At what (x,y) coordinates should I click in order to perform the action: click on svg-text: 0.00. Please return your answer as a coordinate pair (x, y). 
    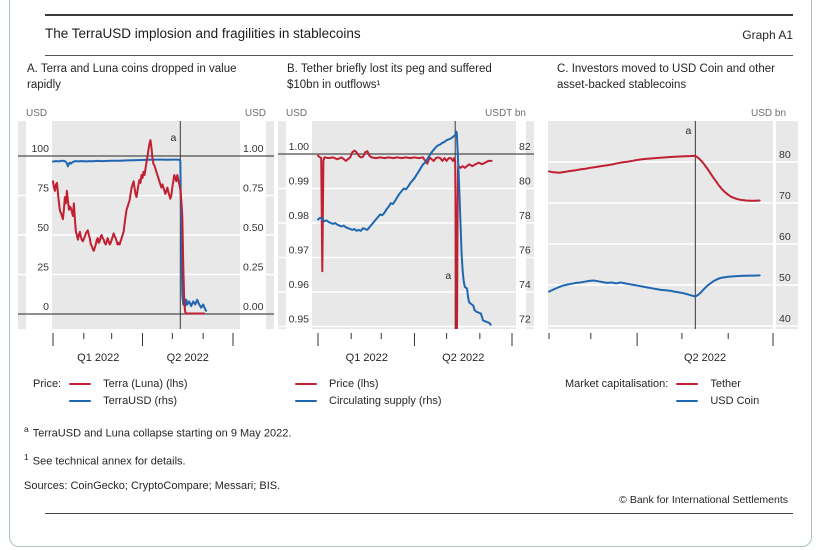
    Looking at the image, I should click on (253, 307).